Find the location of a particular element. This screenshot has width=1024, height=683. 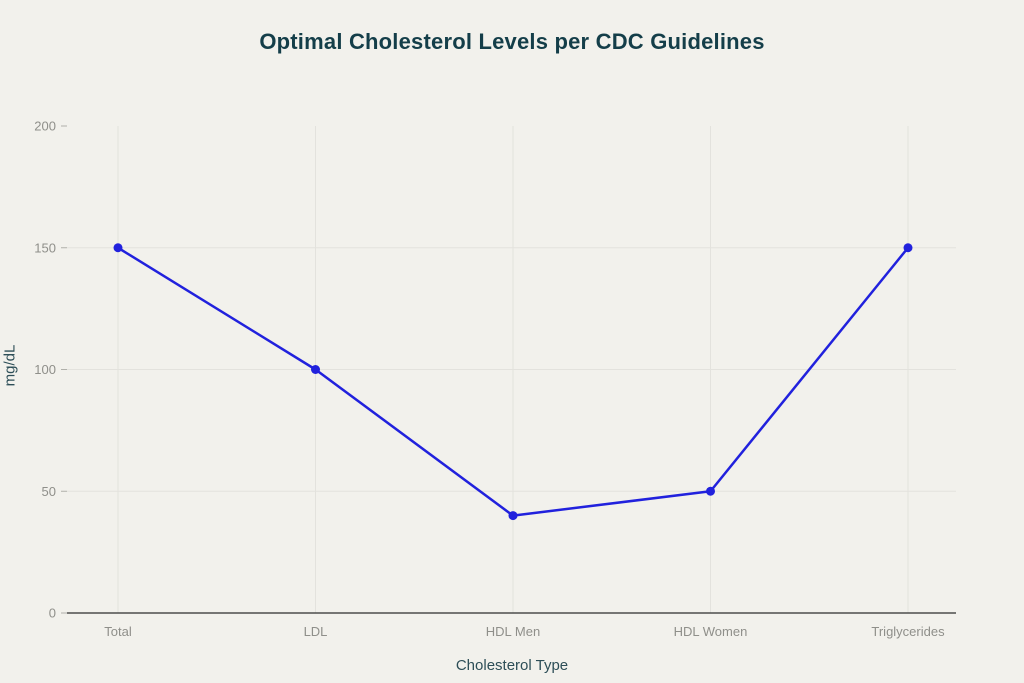

y-tick-label: 0 is located at coordinates (52, 613).